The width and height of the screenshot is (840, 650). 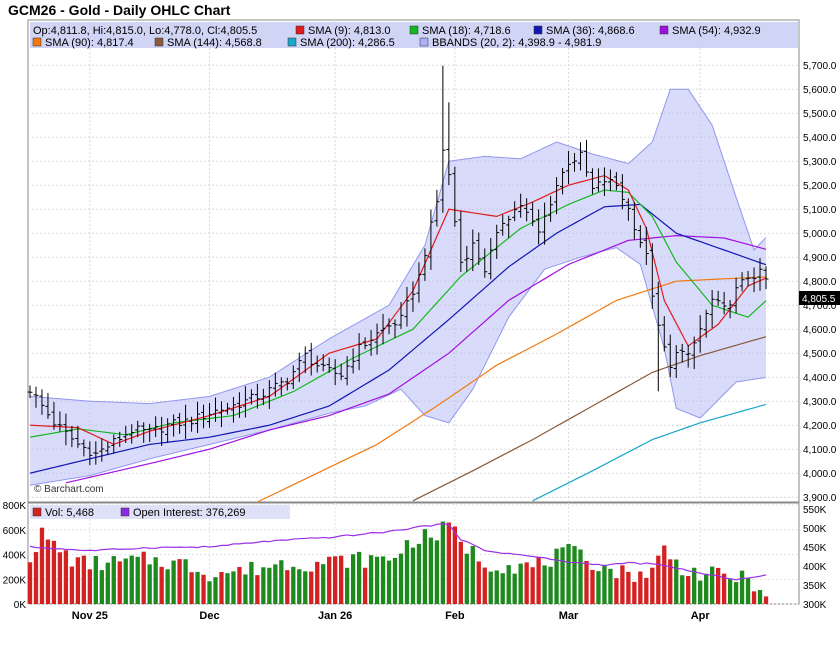 What do you see at coordinates (820, 258) in the screenshot?
I see `price-tick-label: 4,900.0` at bounding box center [820, 258].